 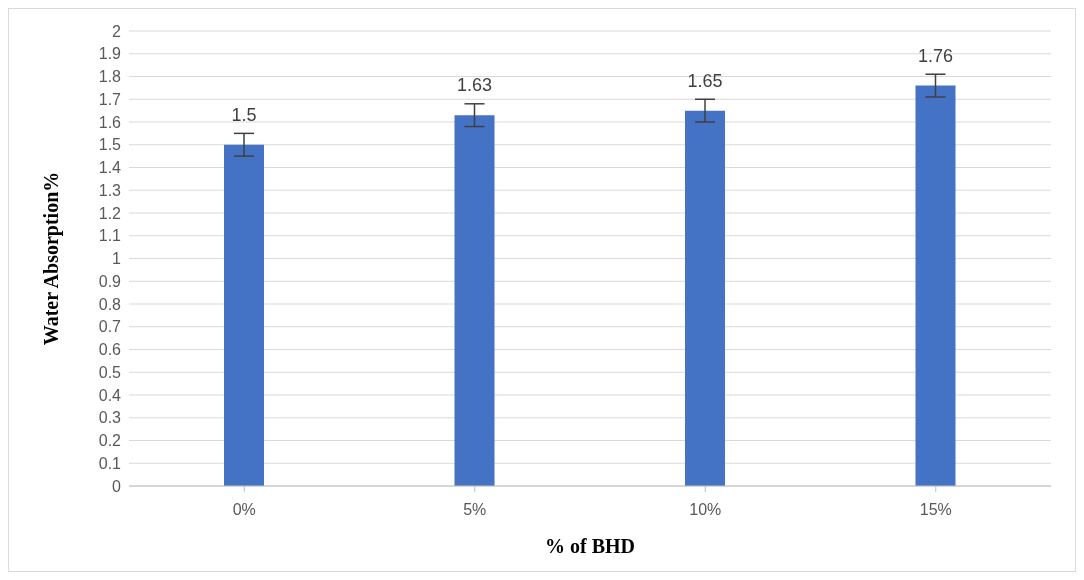 What do you see at coordinates (935, 510) in the screenshot?
I see `x-tick-label: 15%` at bounding box center [935, 510].